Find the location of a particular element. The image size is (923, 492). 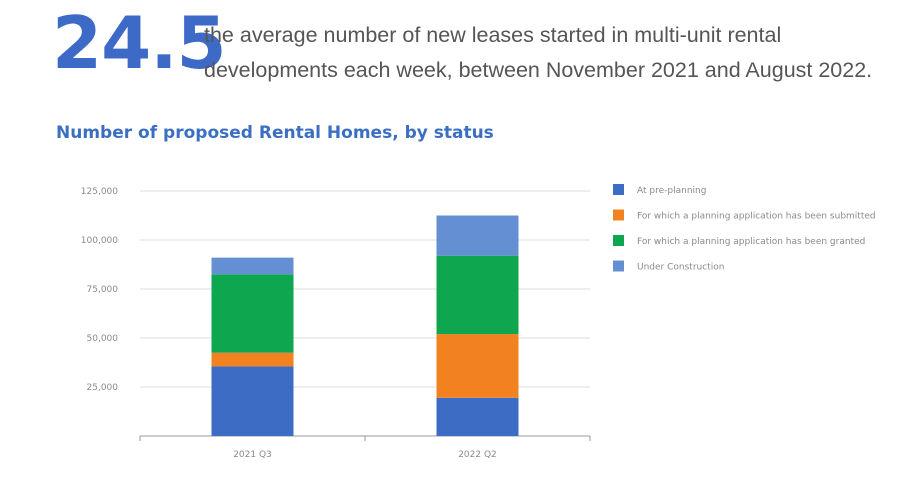

legend-label: Under Construction is located at coordinates (680, 268).